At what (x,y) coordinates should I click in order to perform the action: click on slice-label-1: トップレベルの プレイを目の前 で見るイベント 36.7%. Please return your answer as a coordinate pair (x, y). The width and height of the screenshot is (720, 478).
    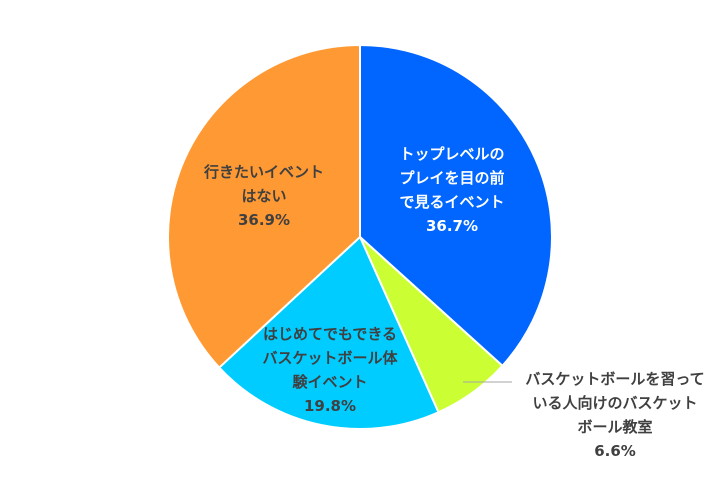
    Looking at the image, I should click on (452, 190).